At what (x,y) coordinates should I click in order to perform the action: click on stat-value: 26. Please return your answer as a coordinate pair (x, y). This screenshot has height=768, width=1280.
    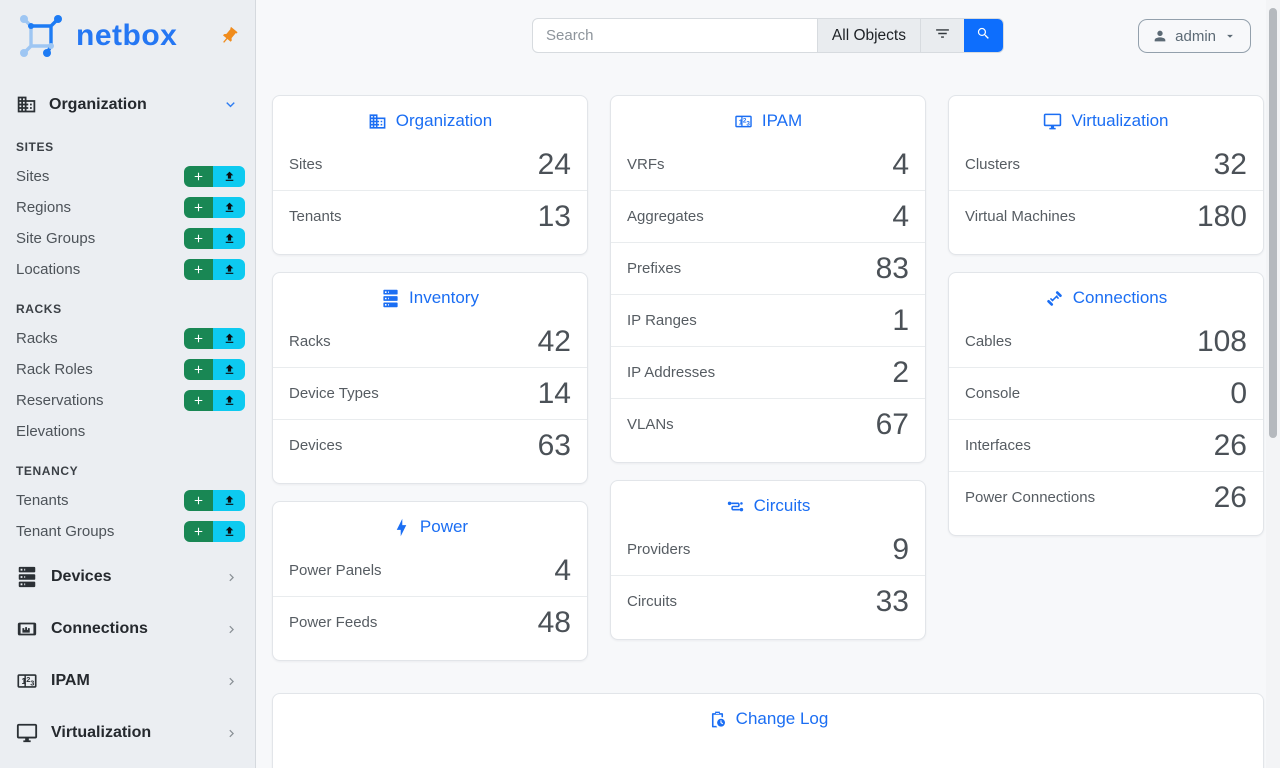
    Looking at the image, I should click on (1230, 497).